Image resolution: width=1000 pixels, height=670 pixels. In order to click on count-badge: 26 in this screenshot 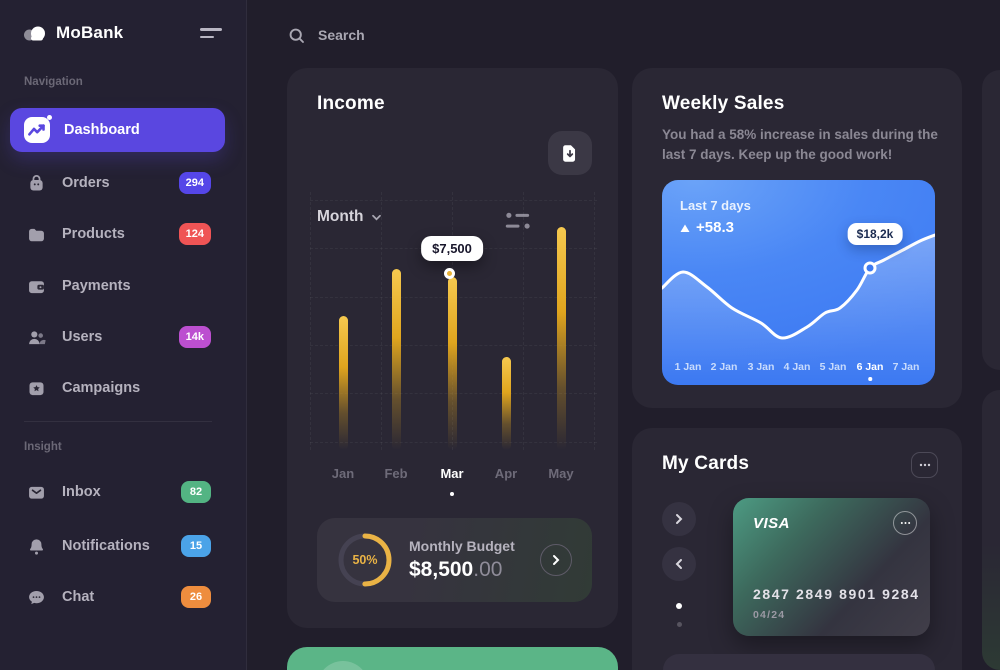, I will do `click(196, 597)`.